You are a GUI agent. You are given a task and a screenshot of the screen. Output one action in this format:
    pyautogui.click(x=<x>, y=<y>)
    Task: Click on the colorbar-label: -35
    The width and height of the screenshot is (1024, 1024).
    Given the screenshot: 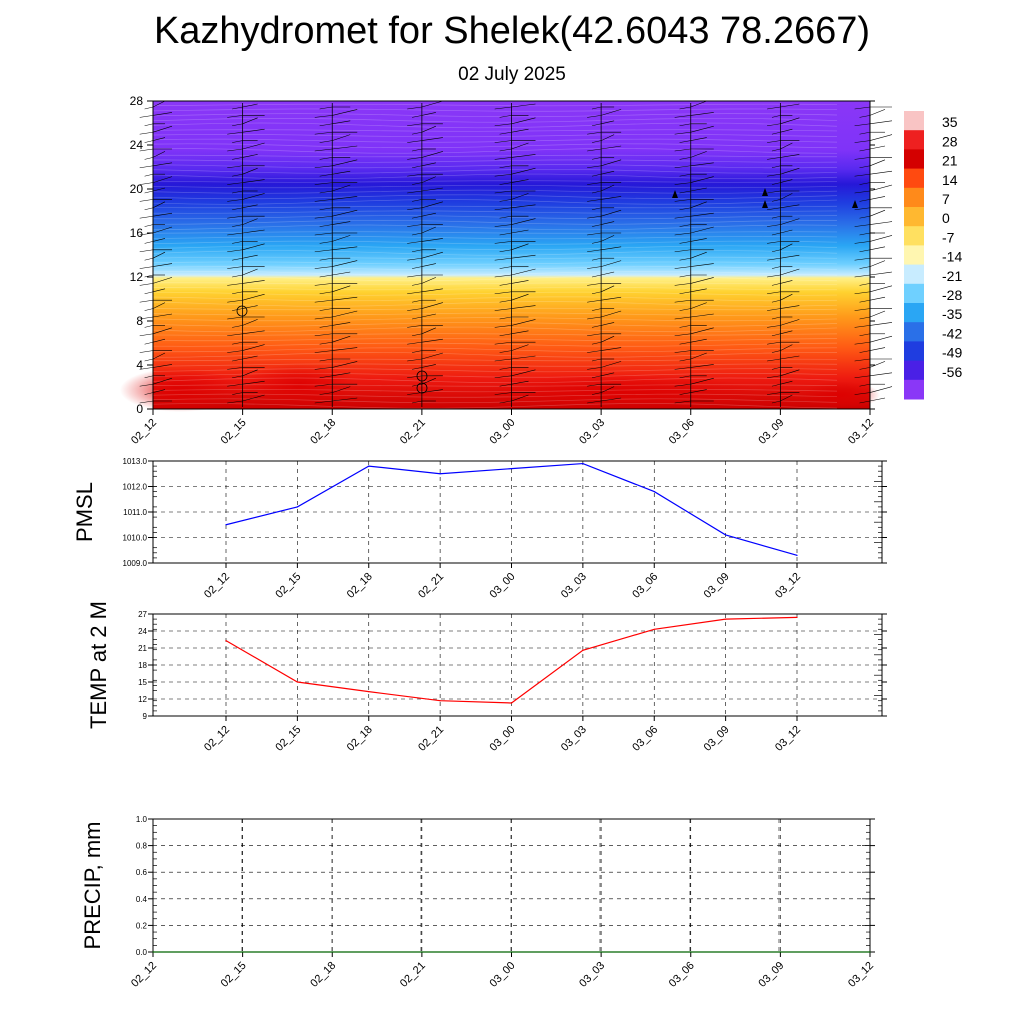 What is the action you would take?
    pyautogui.click(x=952, y=314)
    